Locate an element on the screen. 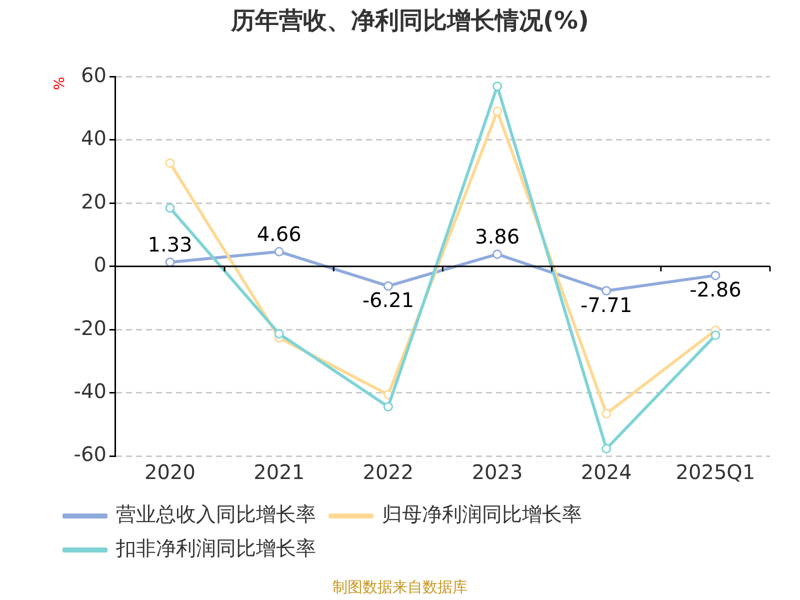 The image size is (800, 600). text: 制图数据来自数据库 is located at coordinates (400, 587).